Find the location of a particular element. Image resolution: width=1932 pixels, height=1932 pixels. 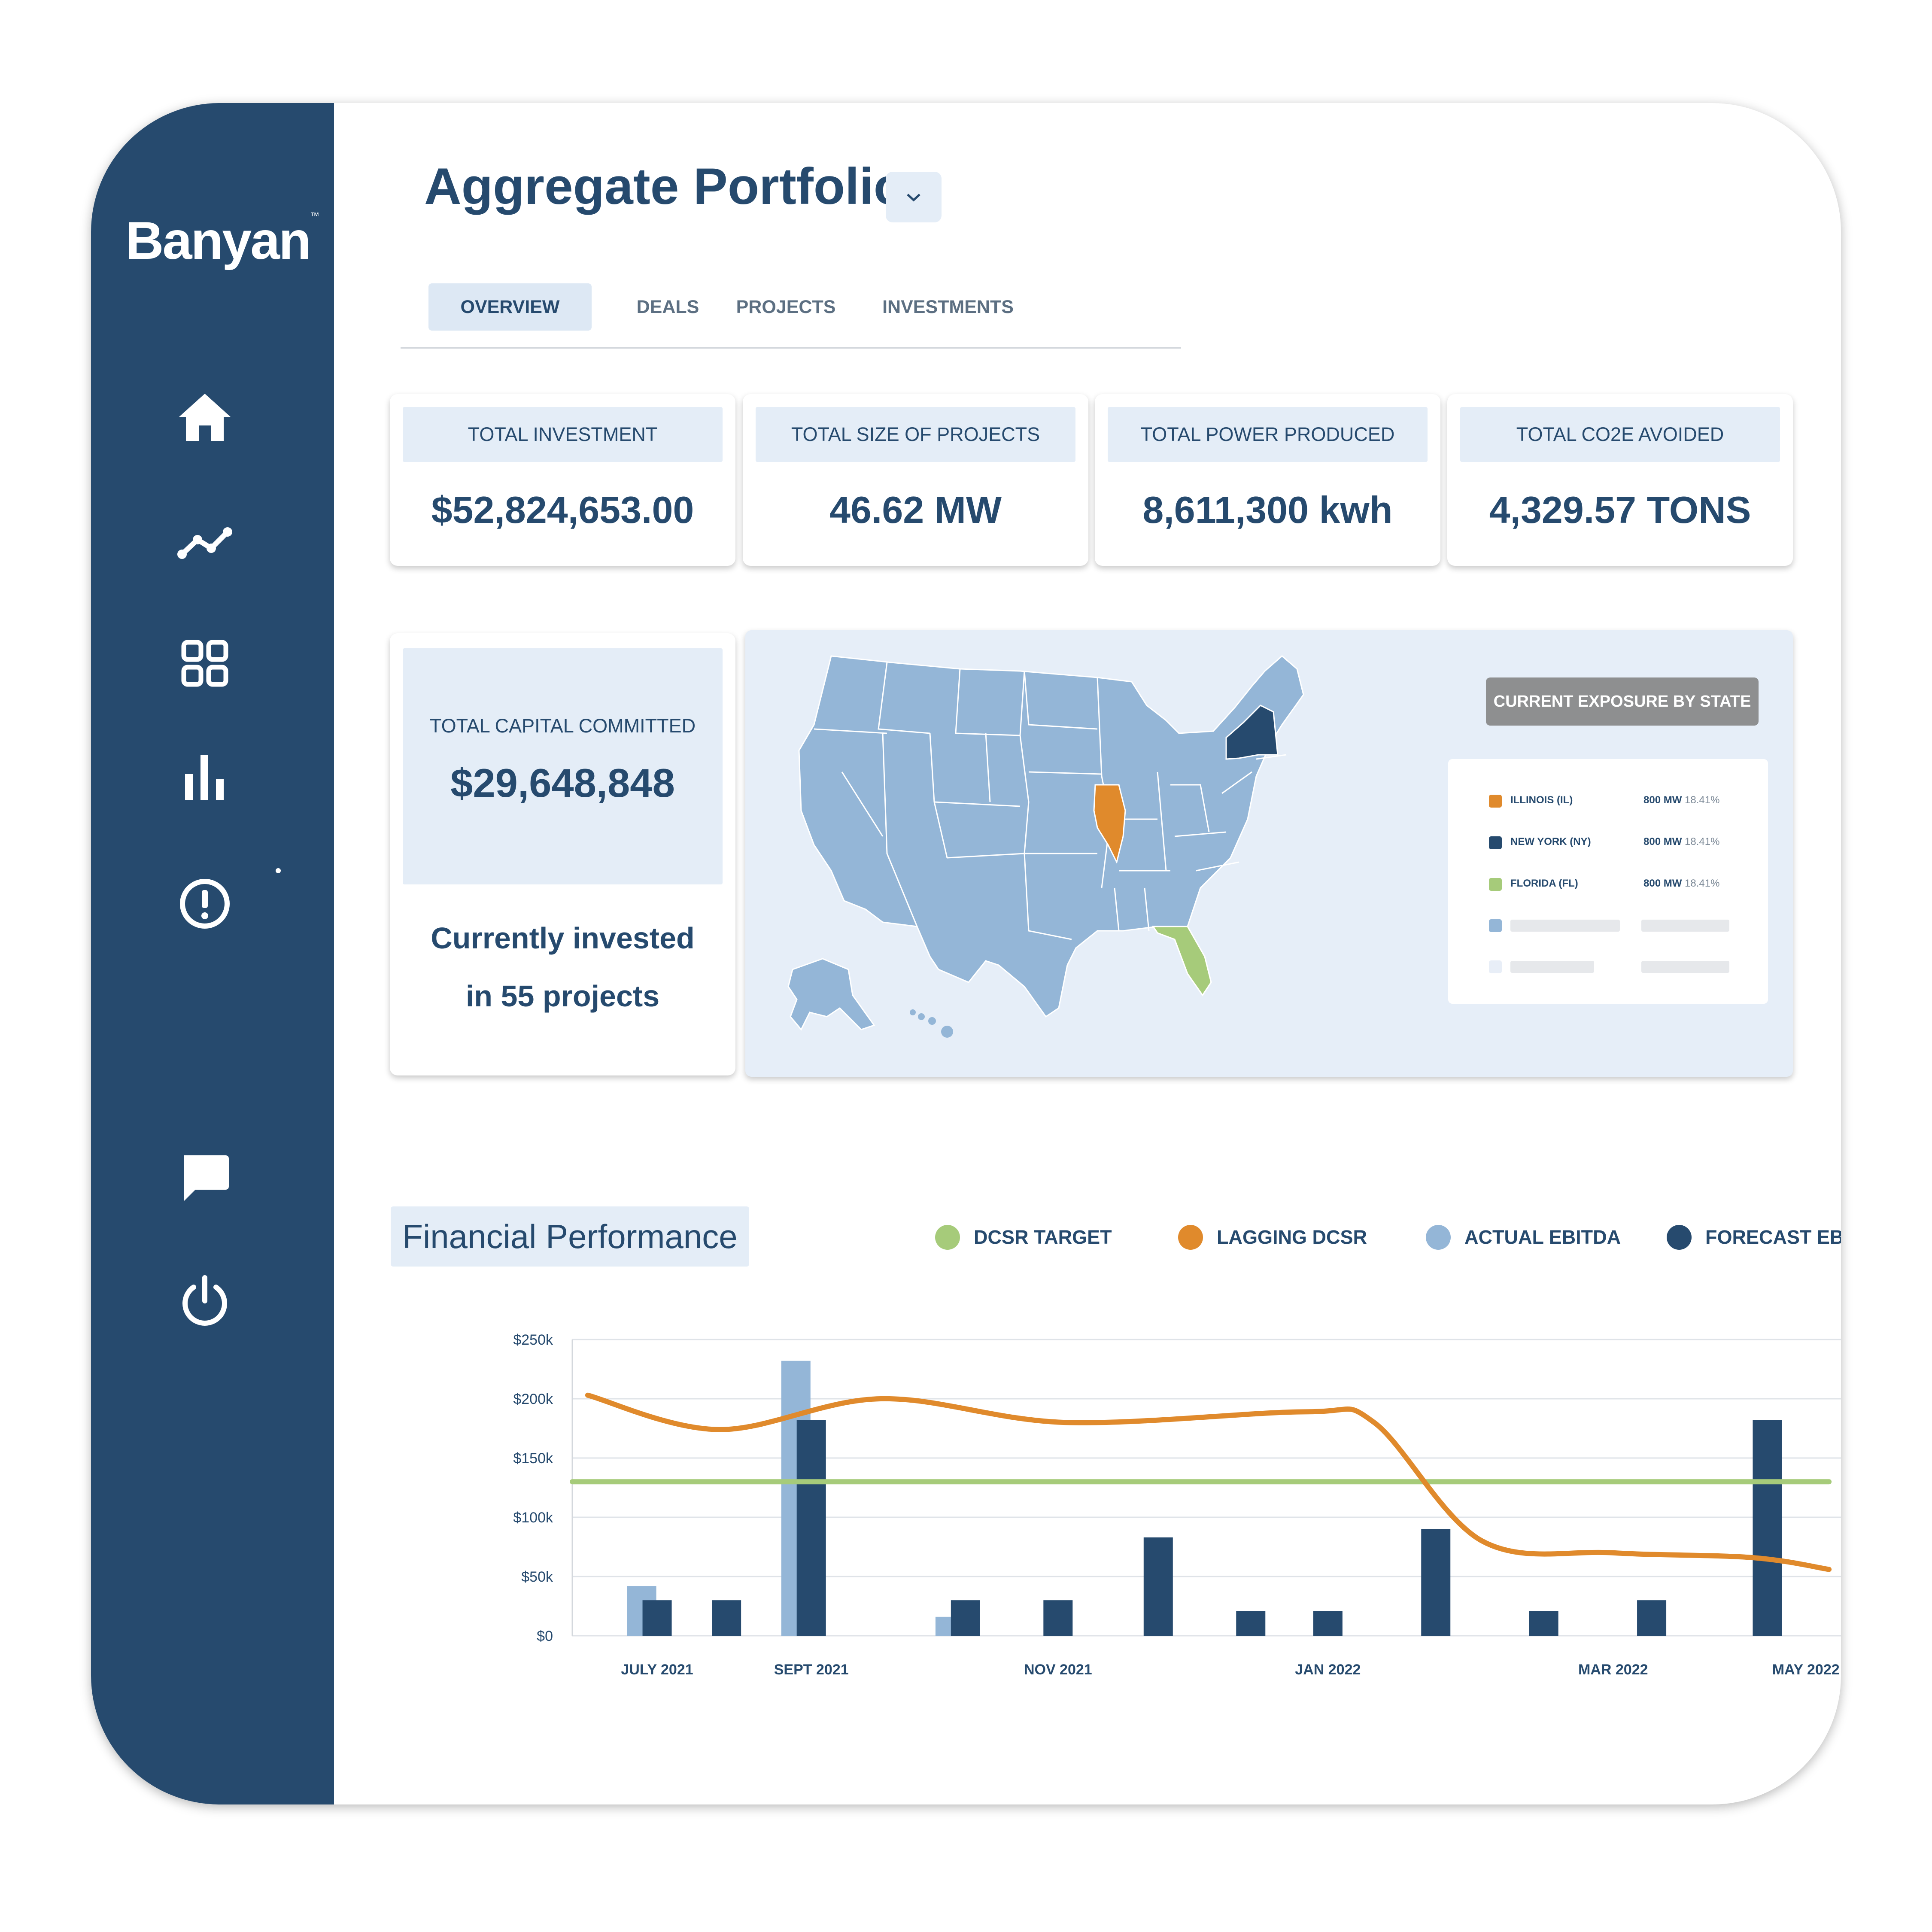

legend-actual-ebitda: ACTUAL EBITDA is located at coordinates (1524, 1237).